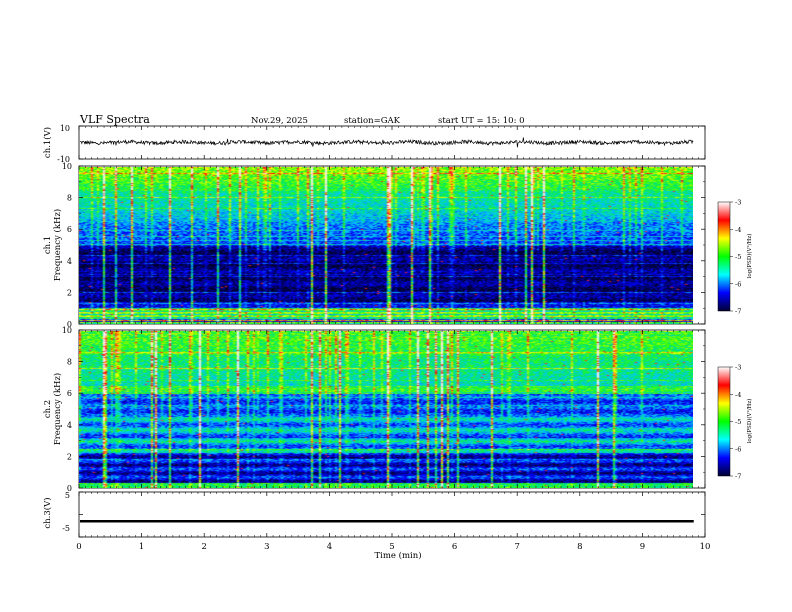  Describe the element at coordinates (749, 256) in the screenshot. I see `ch1-colorbar-label: log(PSD)(V²/Hz)` at that location.